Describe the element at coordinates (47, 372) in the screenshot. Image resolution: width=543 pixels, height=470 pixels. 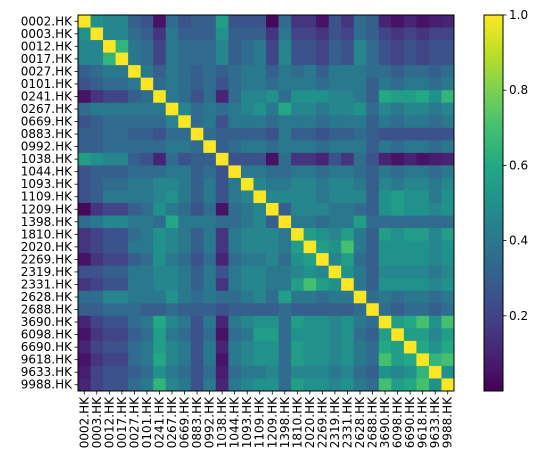
I see `y-tick-label: 9633.HK` at that location.